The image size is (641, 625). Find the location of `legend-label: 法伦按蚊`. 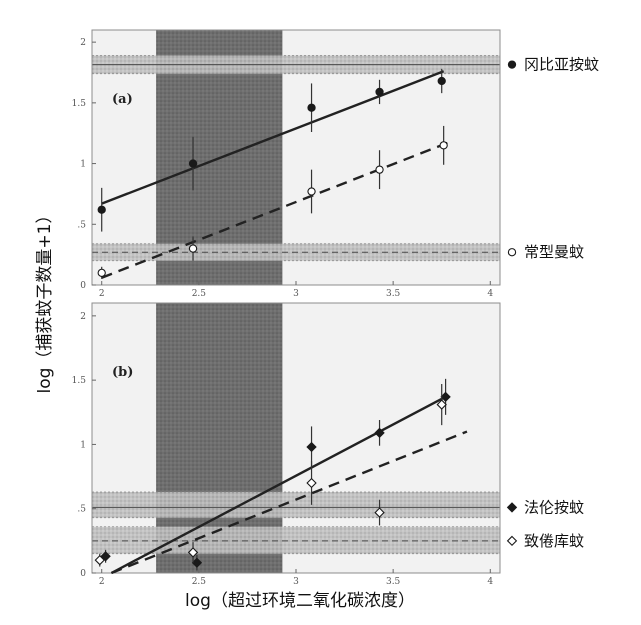

legend-label: 法伦按蚊 is located at coordinates (554, 507).